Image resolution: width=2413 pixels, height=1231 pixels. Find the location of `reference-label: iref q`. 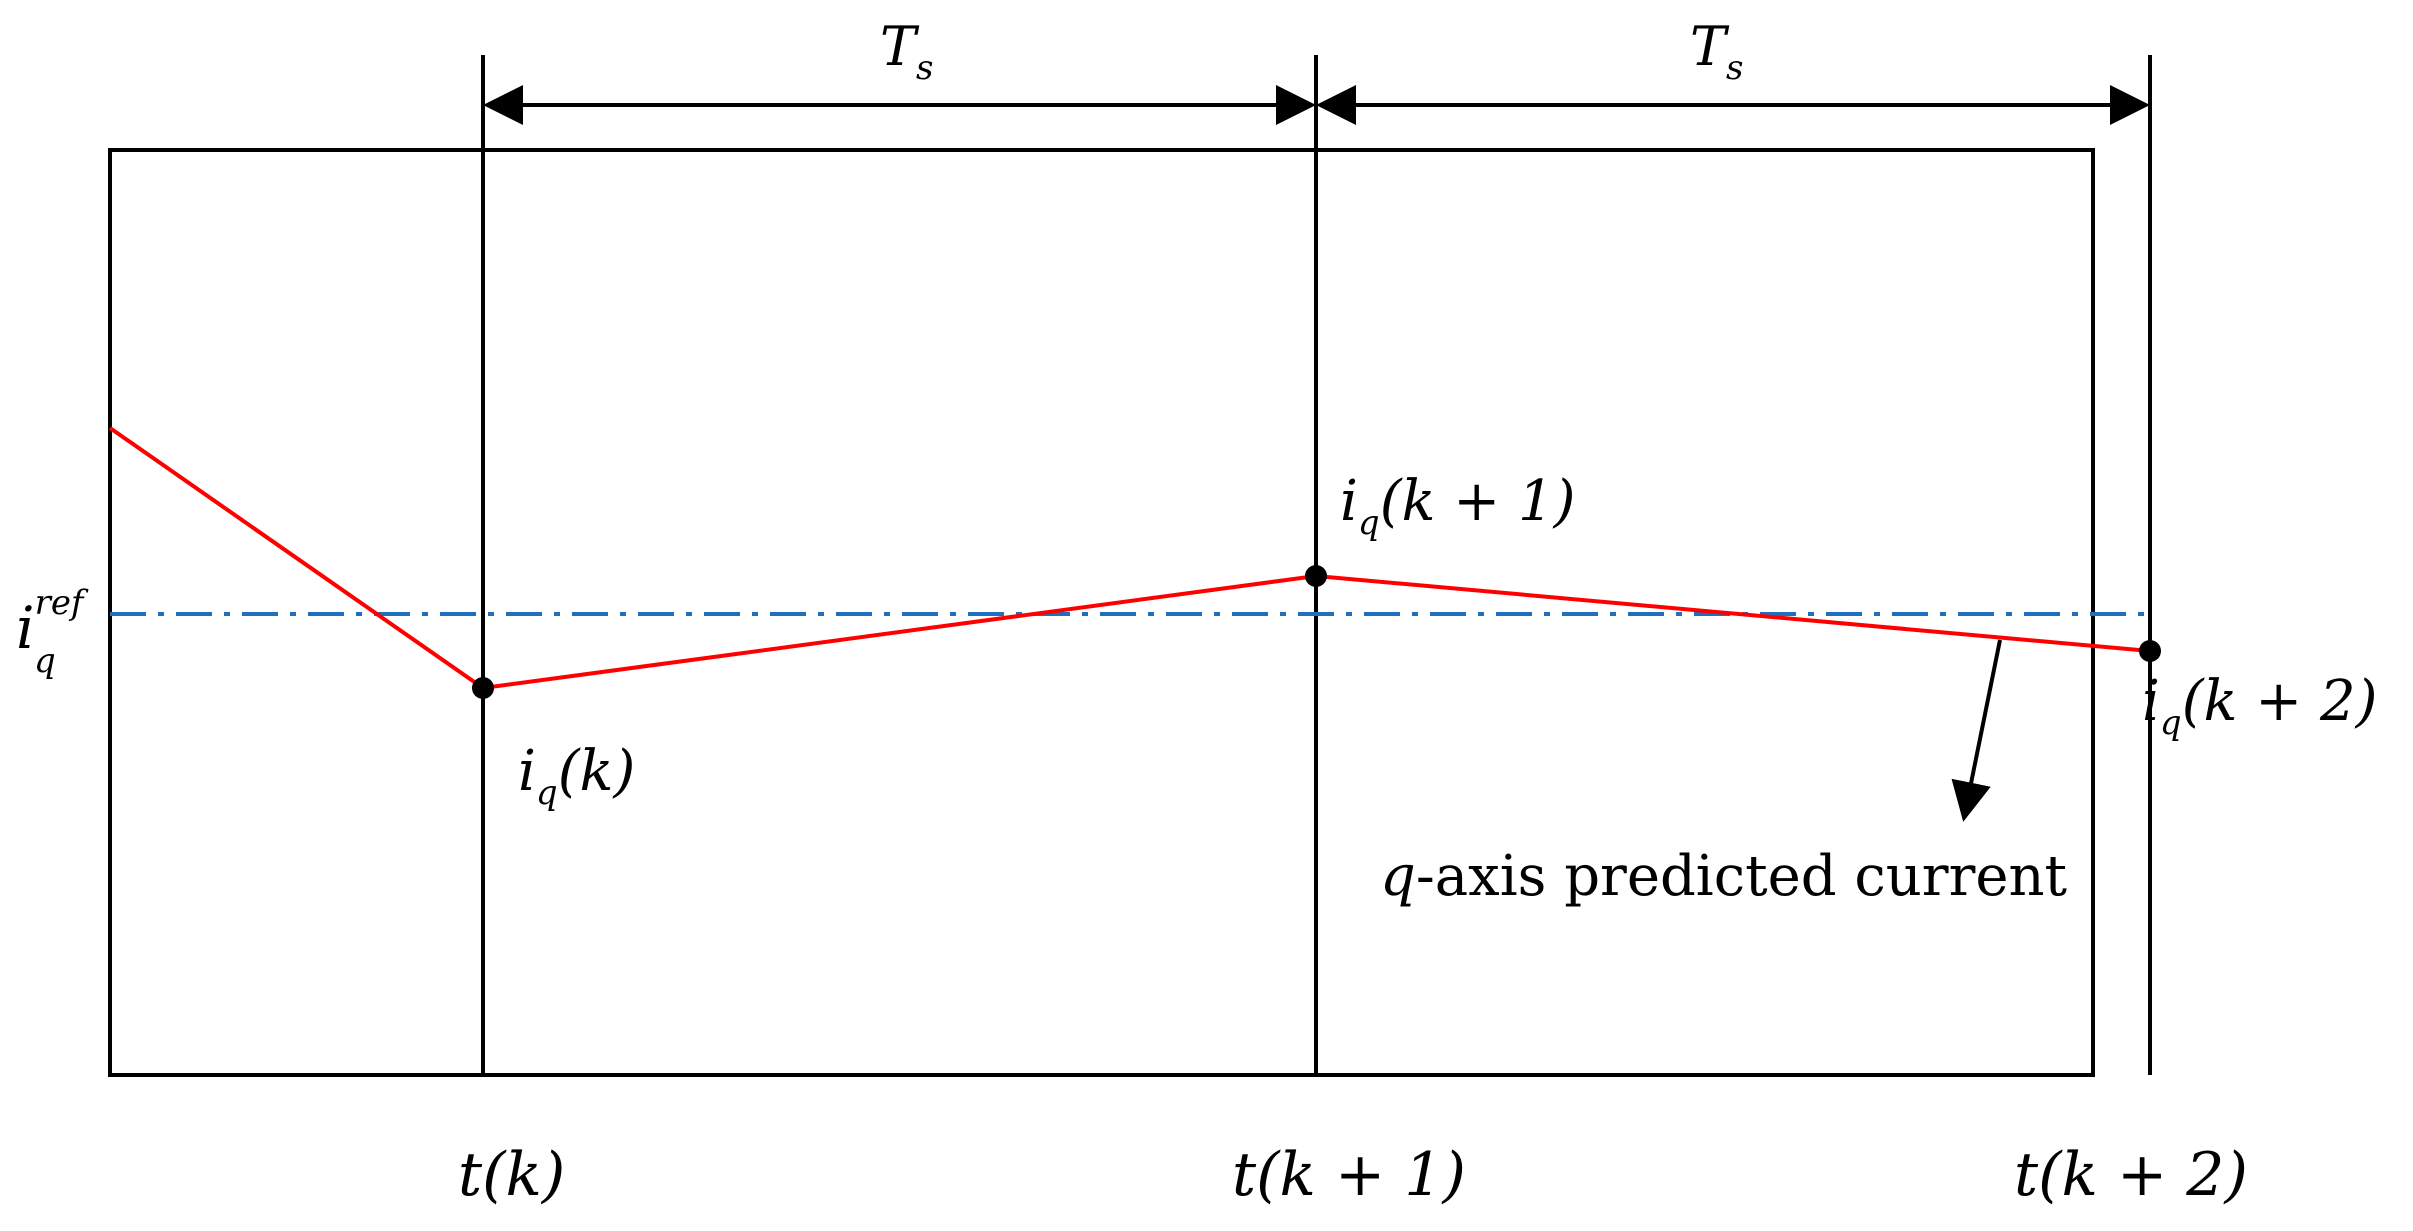

reference-label: iref q is located at coordinates (52, 632).